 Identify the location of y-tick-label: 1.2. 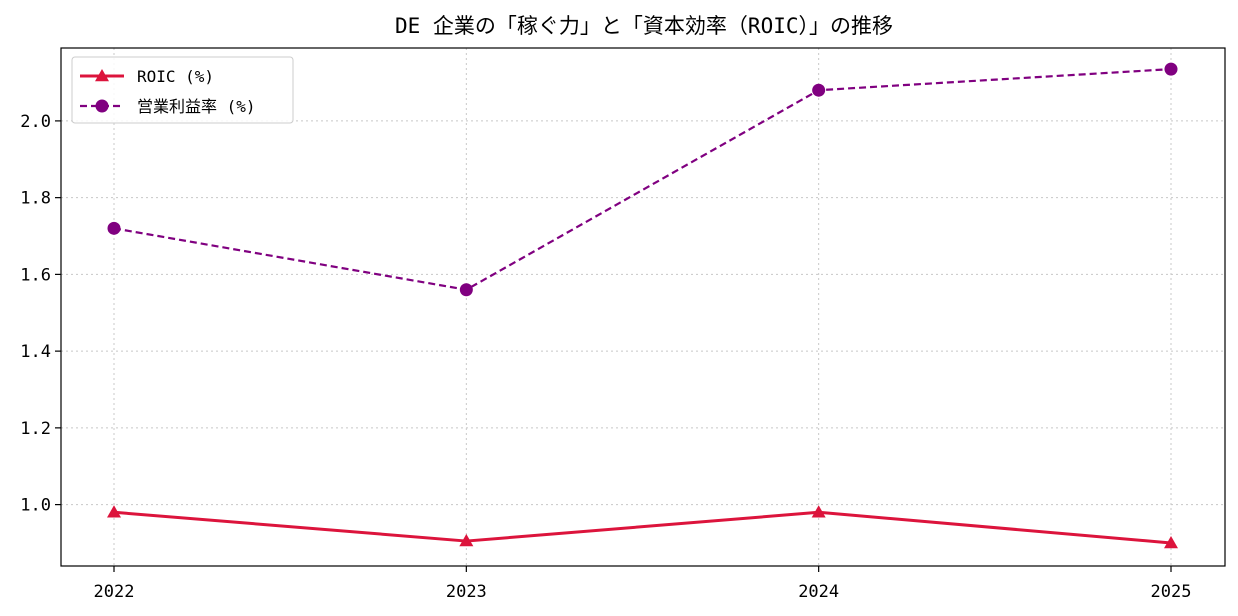
(35, 429).